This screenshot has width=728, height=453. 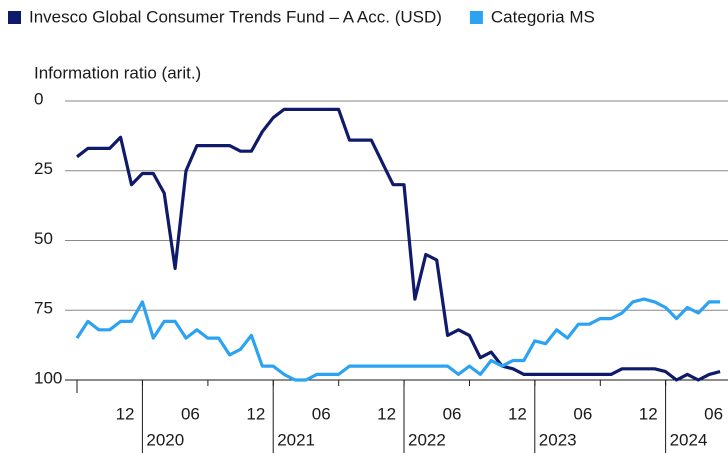 I want to click on x-year-label: 2024, so click(x=689, y=439).